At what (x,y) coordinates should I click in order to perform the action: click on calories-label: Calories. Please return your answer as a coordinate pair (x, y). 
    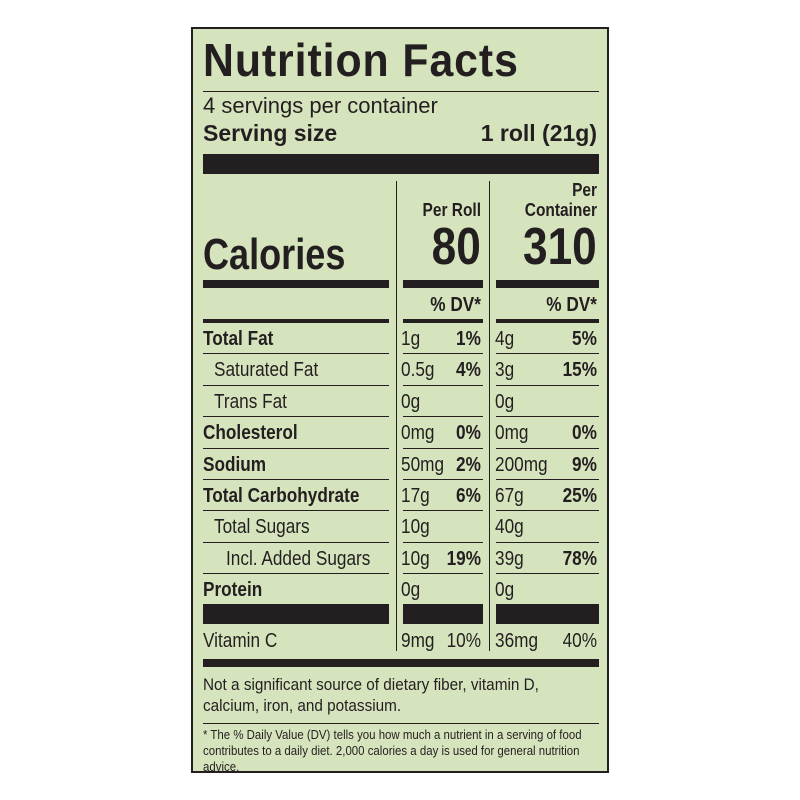
    Looking at the image, I should click on (274, 254).